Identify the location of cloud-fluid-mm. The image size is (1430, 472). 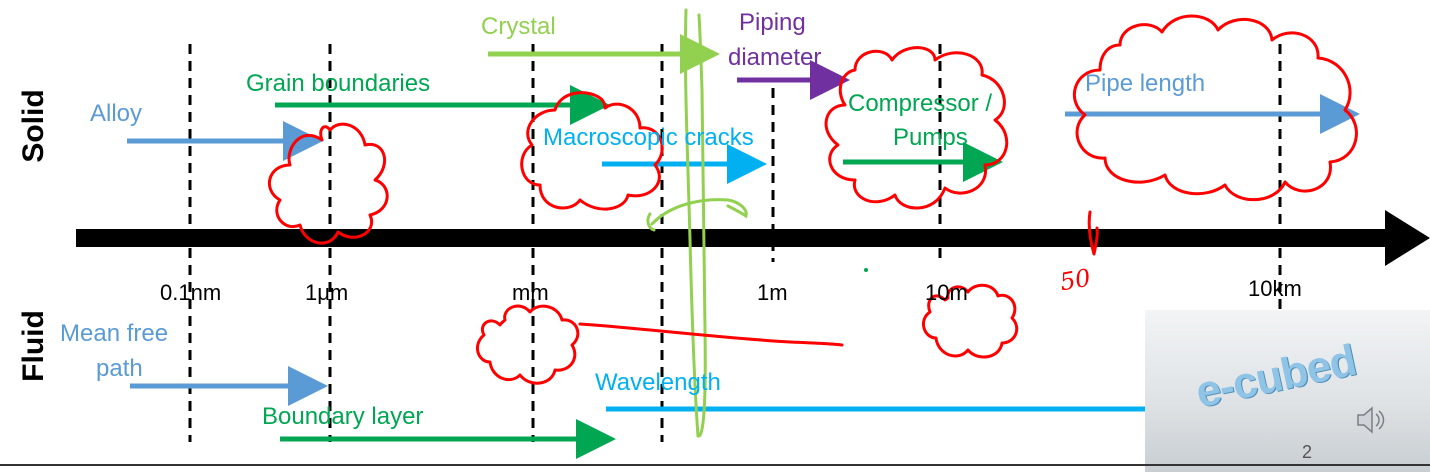
(527, 344).